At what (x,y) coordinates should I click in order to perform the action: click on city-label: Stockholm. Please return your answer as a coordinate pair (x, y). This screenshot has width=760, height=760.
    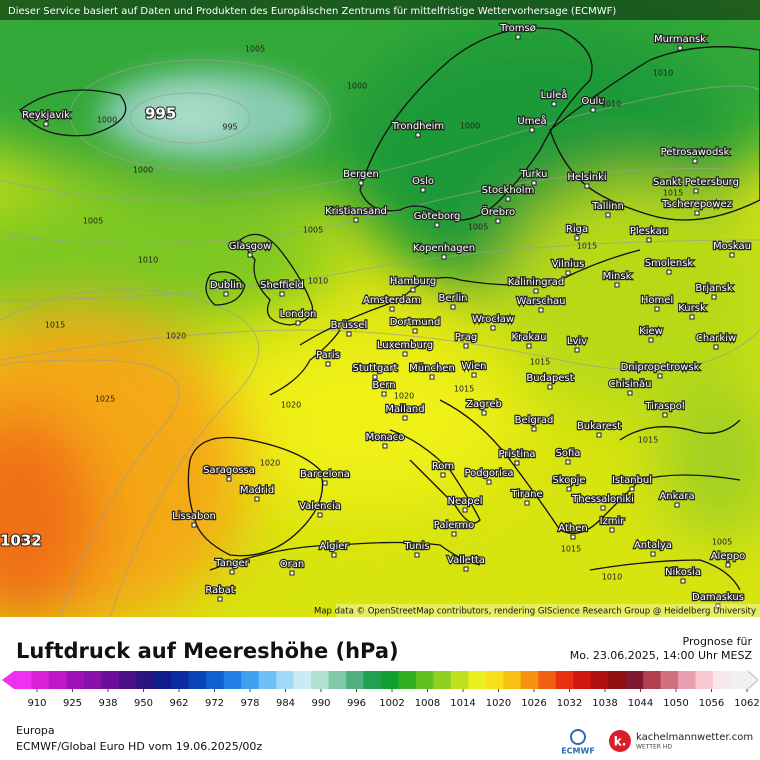
    Looking at the image, I should click on (508, 190).